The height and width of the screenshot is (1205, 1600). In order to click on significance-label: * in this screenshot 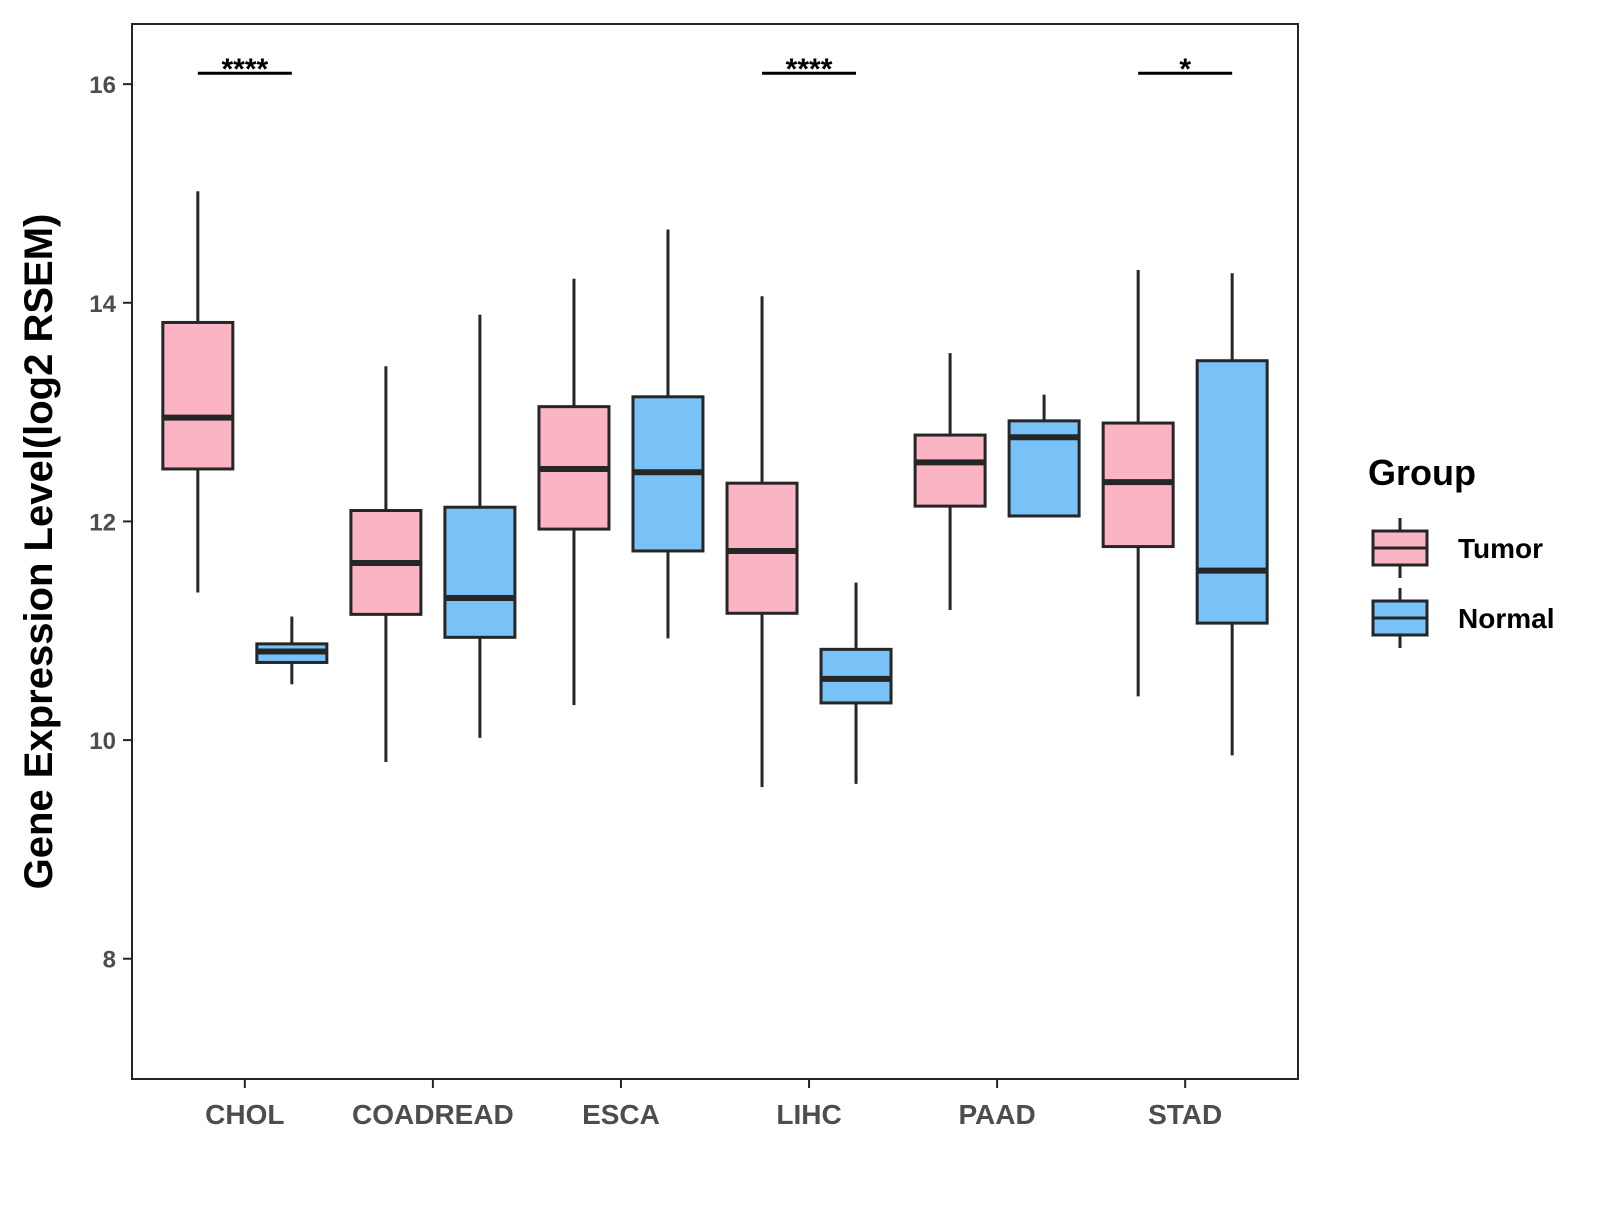, I will do `click(1185, 69)`.